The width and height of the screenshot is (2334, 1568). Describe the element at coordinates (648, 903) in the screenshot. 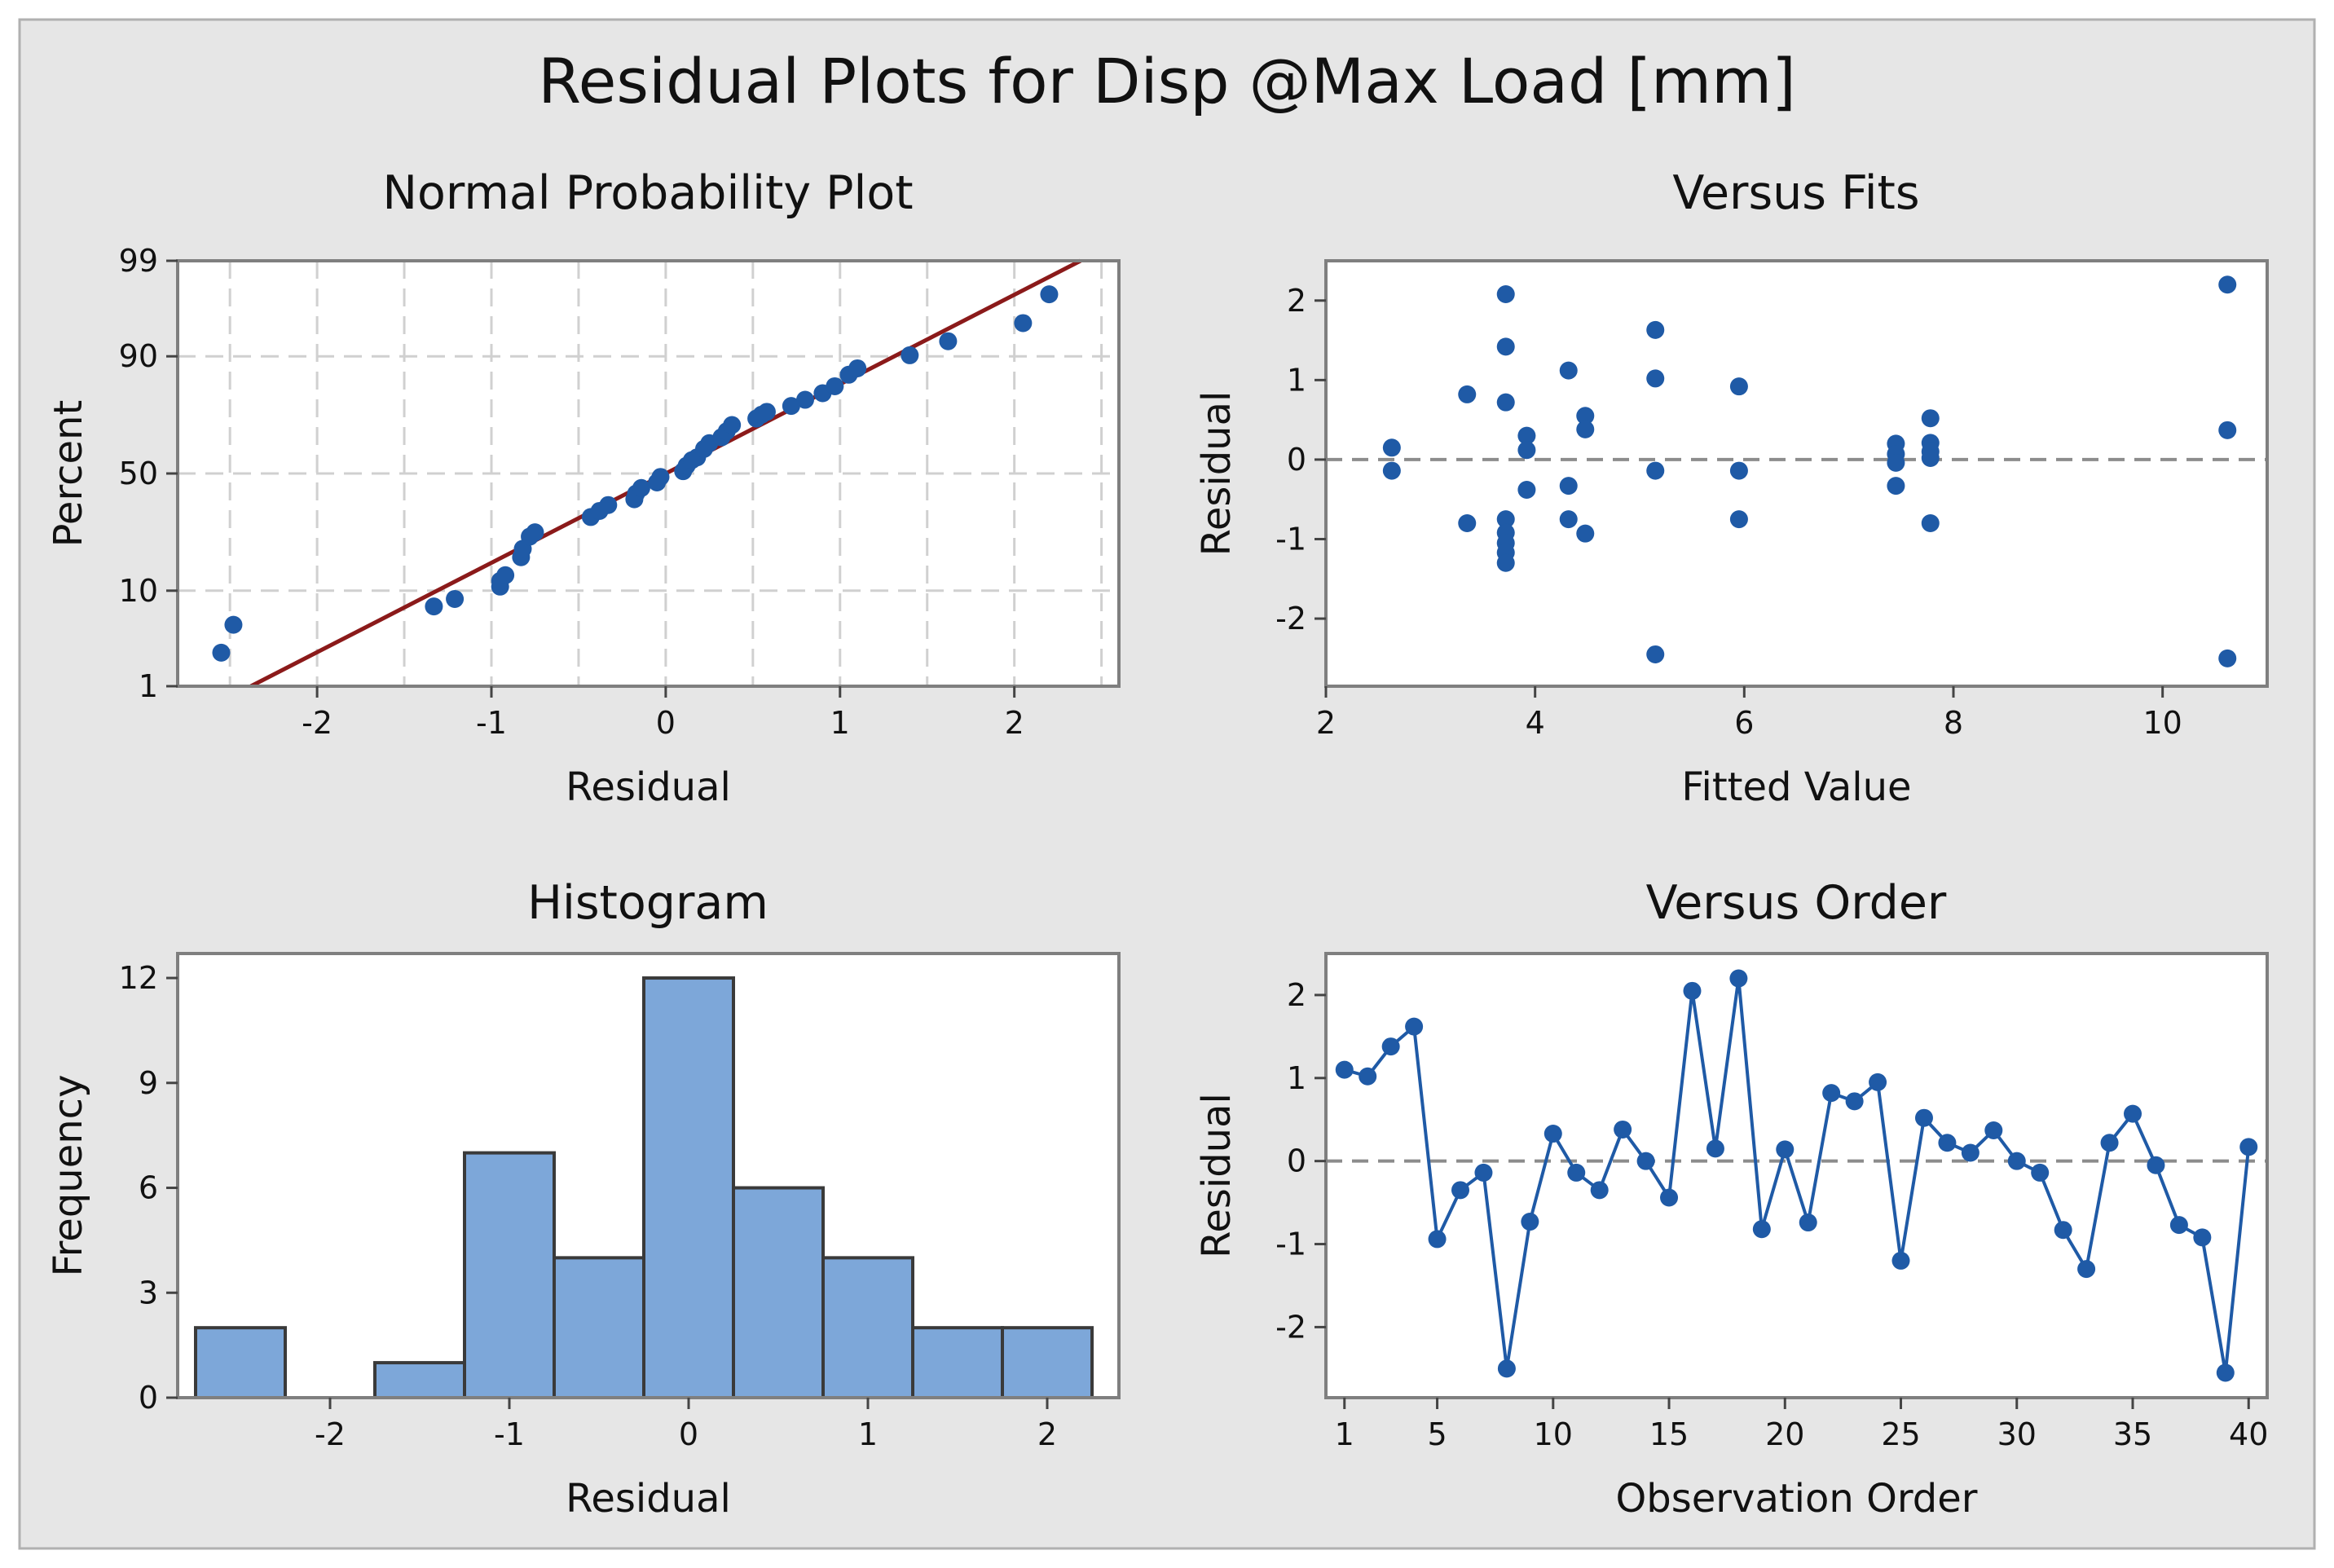

I see `histogram-title: Histogram` at that location.